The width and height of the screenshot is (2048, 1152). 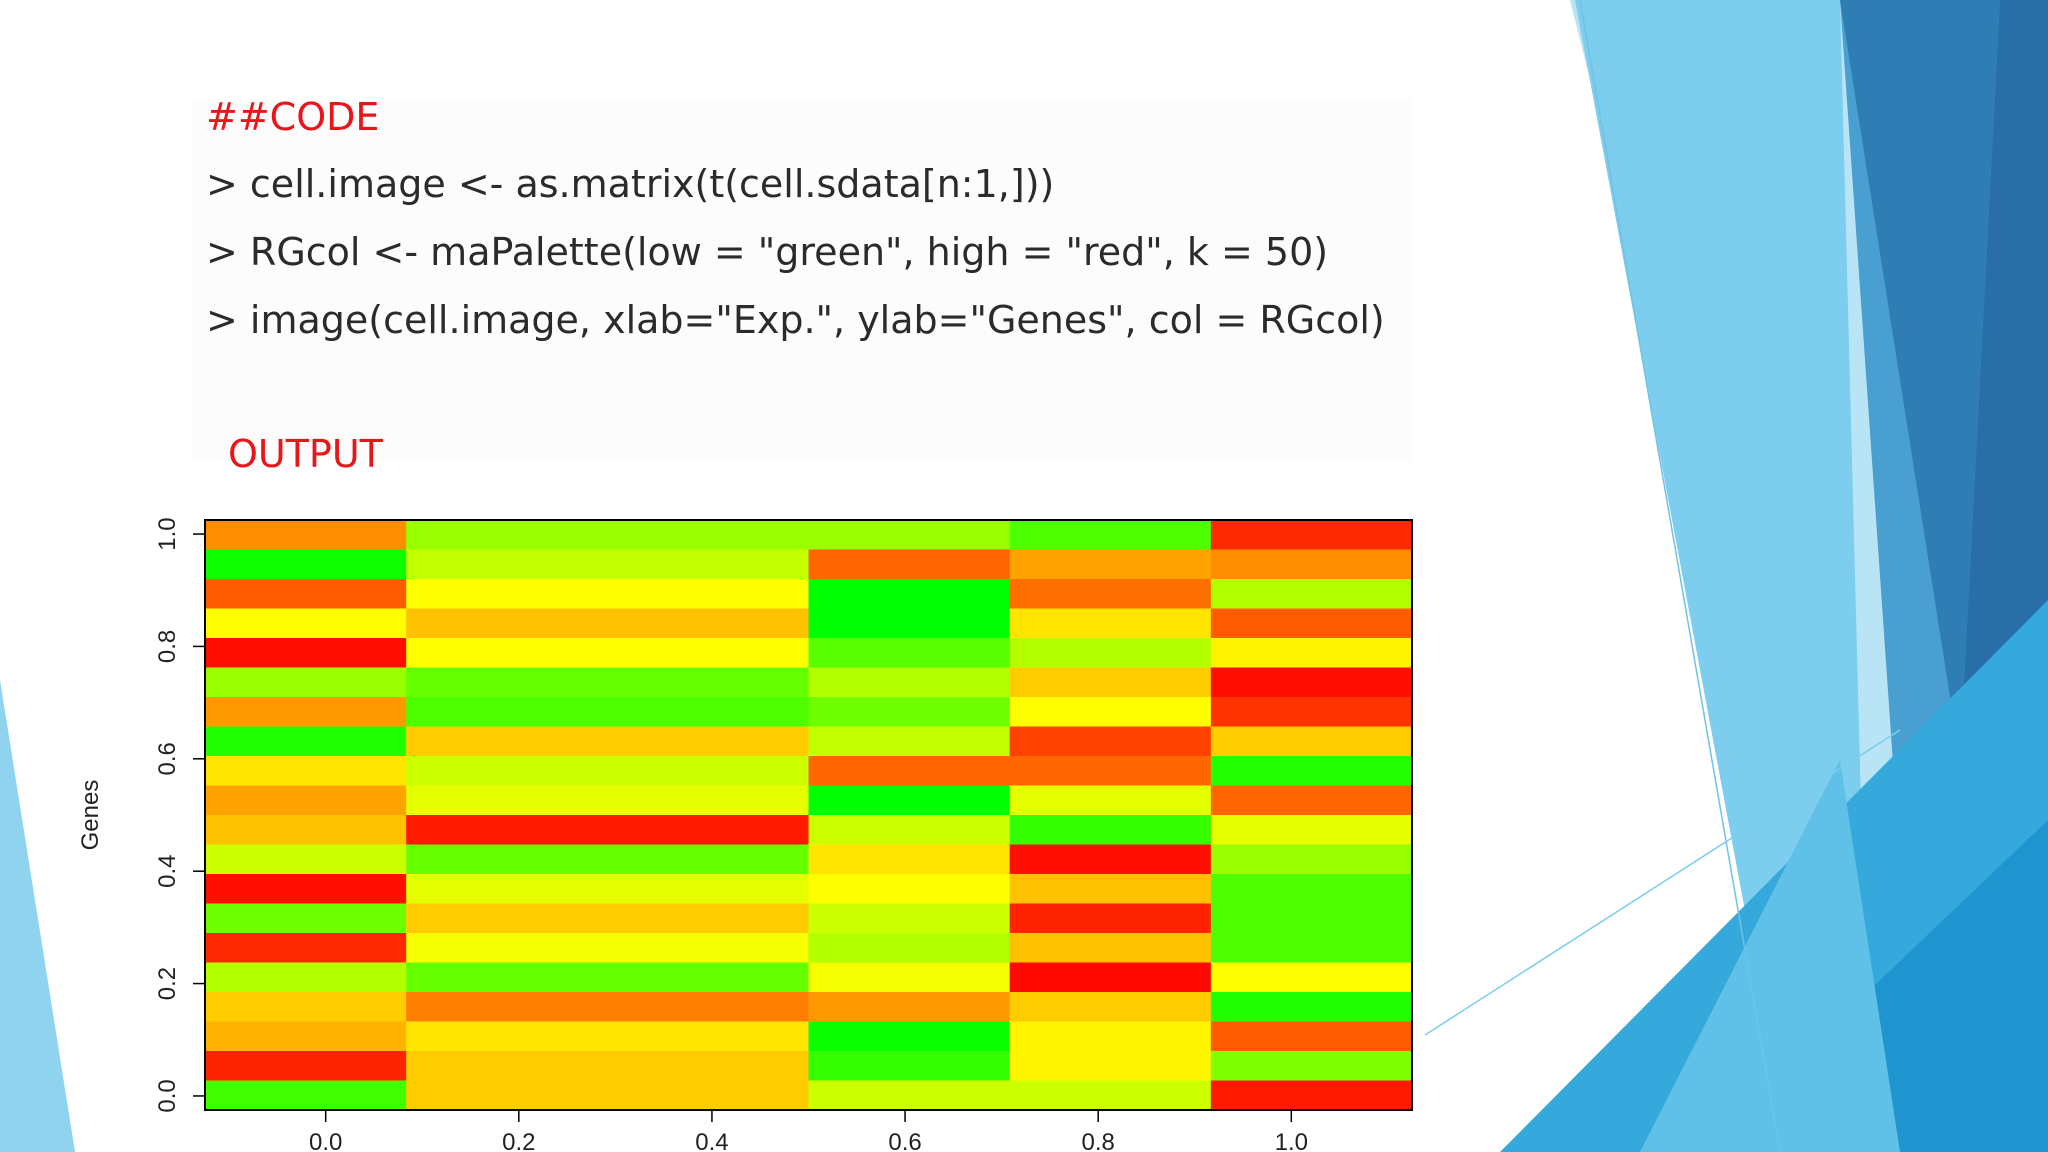 I want to click on left-decor-shape, so click(x=37, y=916).